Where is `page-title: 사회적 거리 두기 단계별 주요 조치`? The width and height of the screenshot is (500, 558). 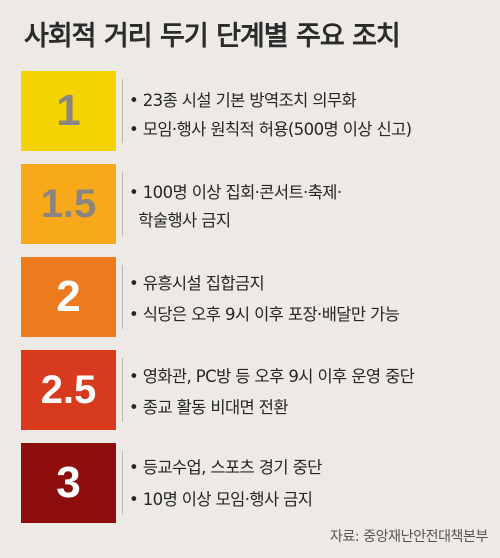 page-title: 사회적 거리 두기 단계별 주요 조치 is located at coordinates (212, 36).